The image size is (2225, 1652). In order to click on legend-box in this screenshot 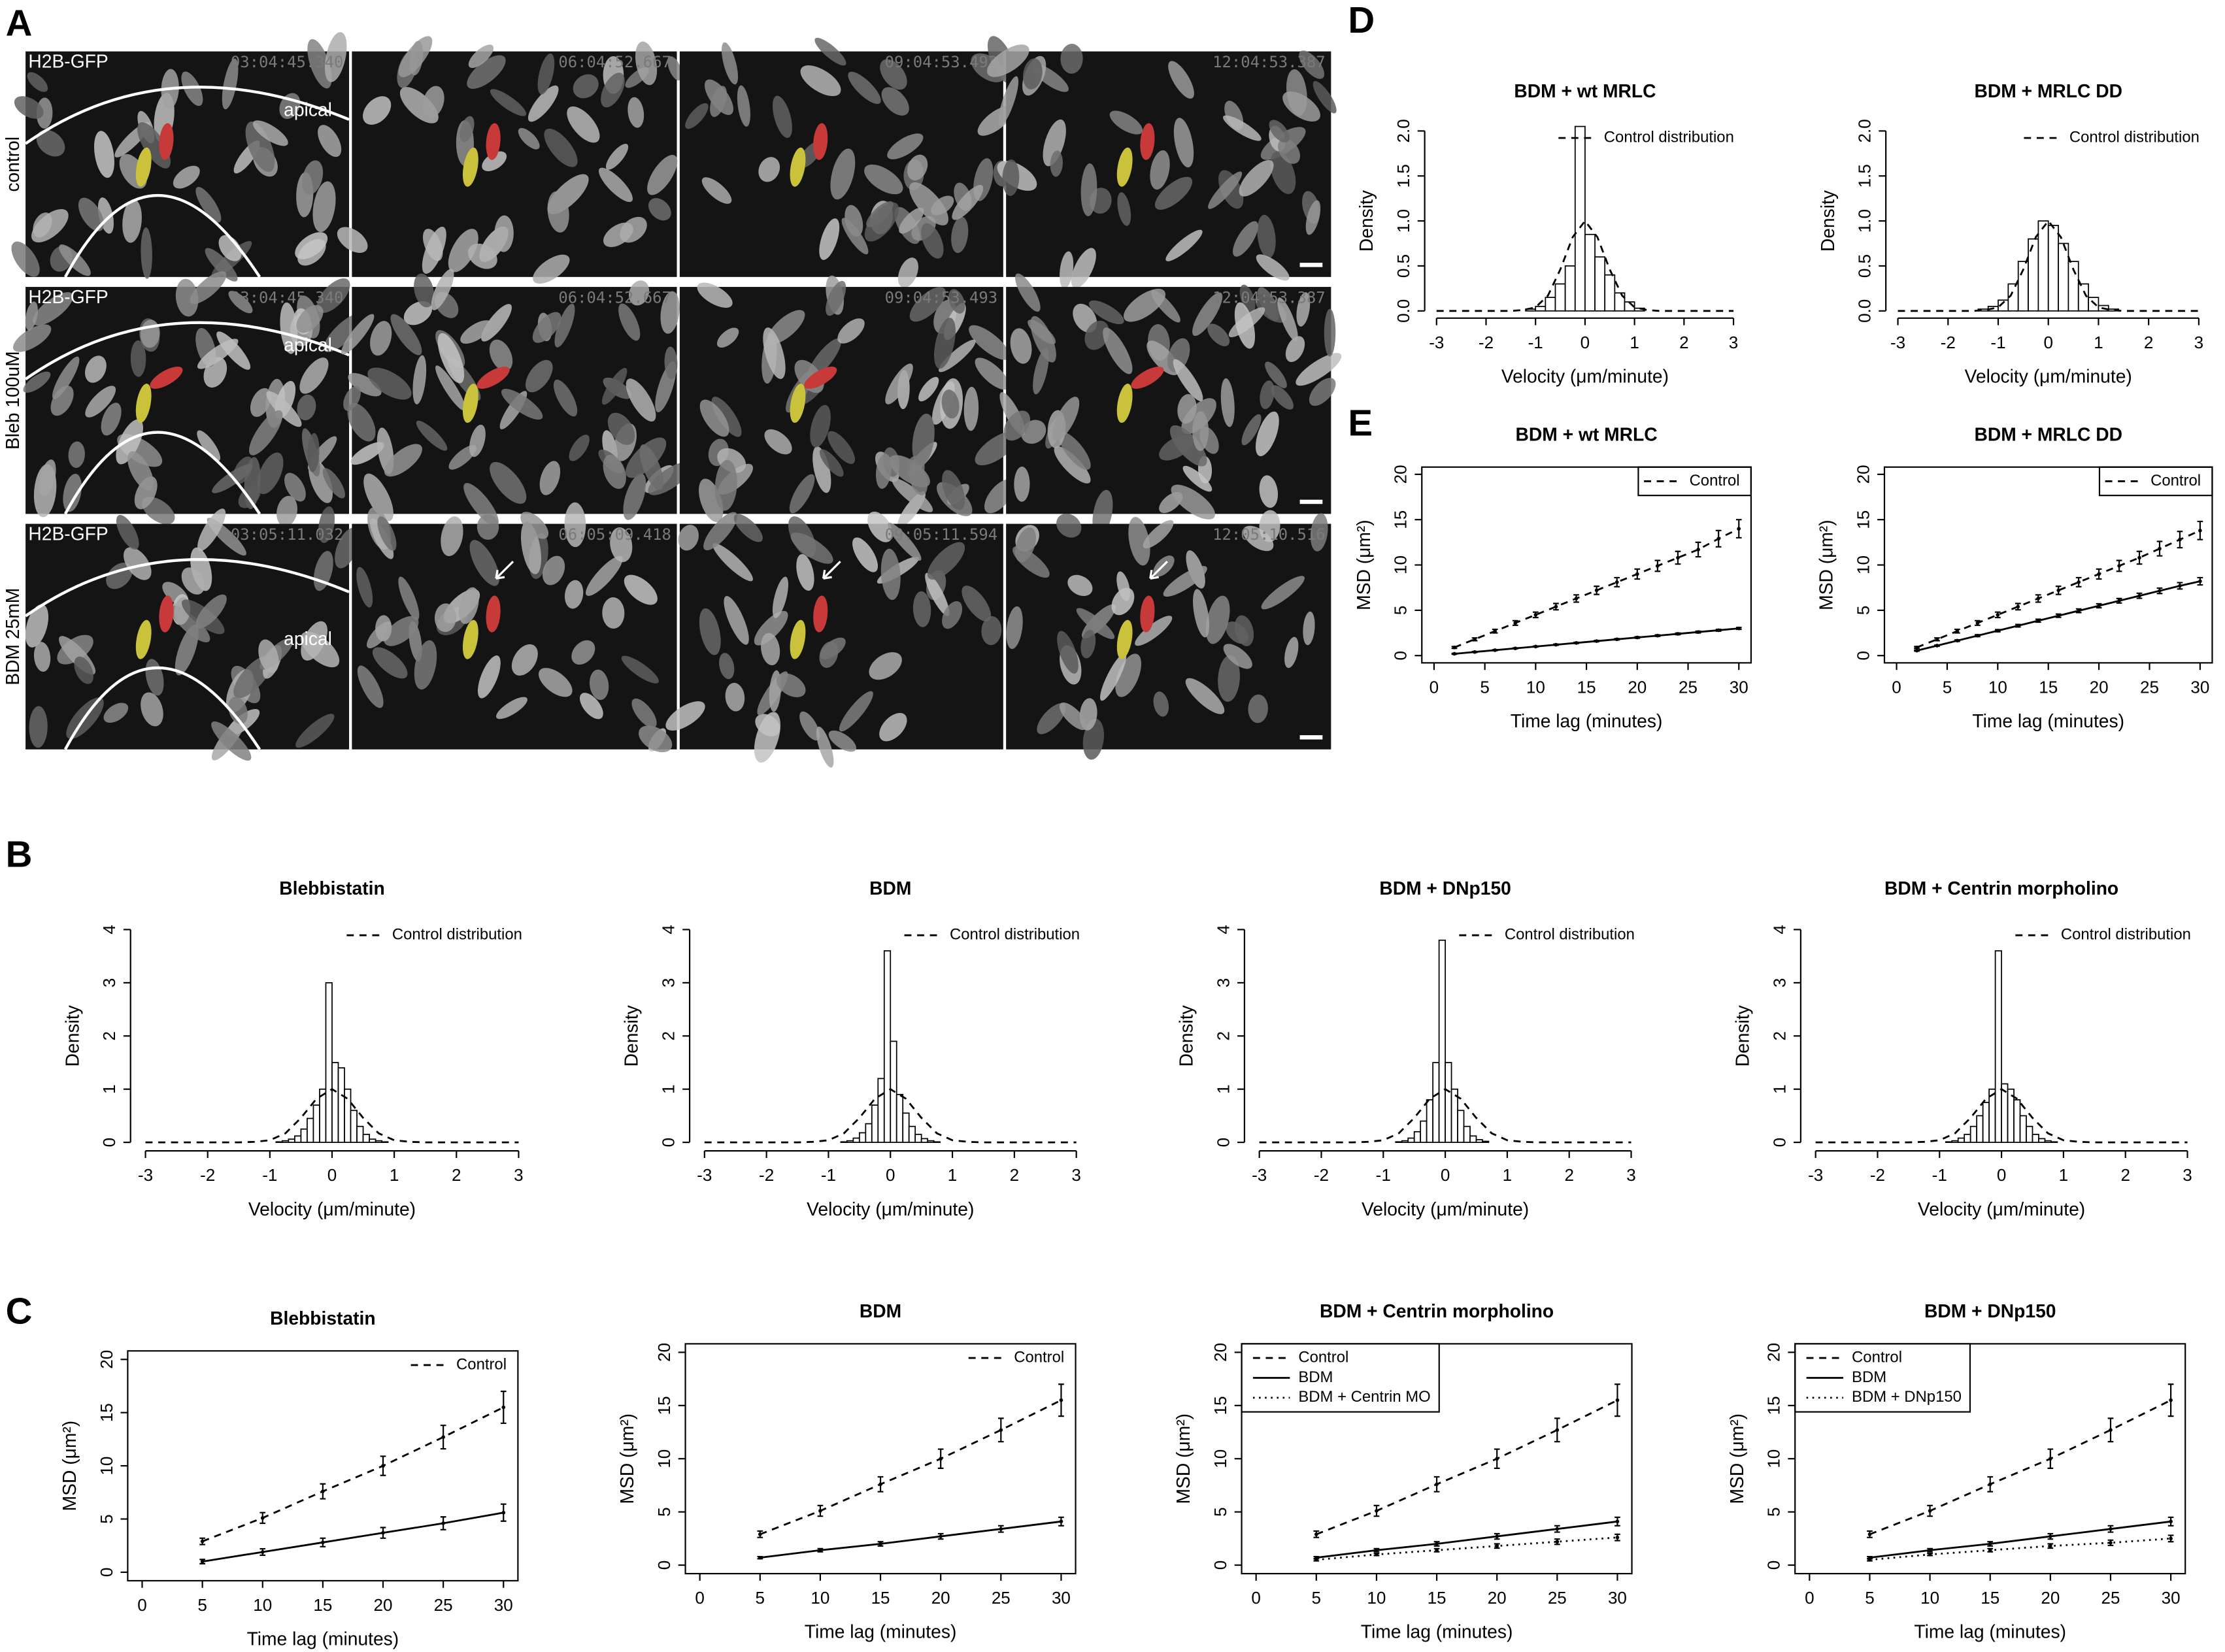, I will do `click(1340, 1378)`.